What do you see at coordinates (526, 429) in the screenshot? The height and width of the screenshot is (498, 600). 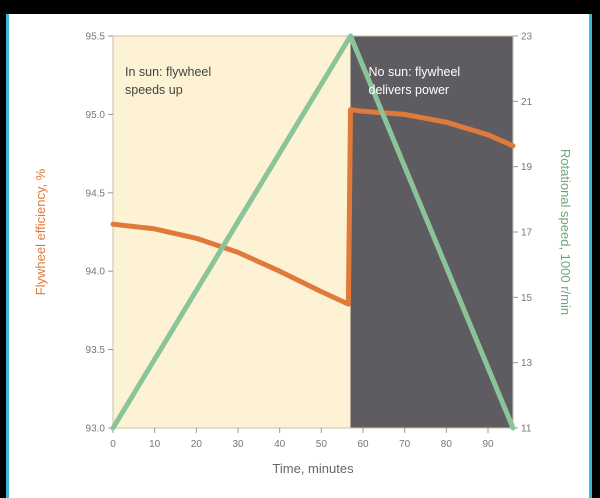 I see `y-right-tick-label: 11` at bounding box center [526, 429].